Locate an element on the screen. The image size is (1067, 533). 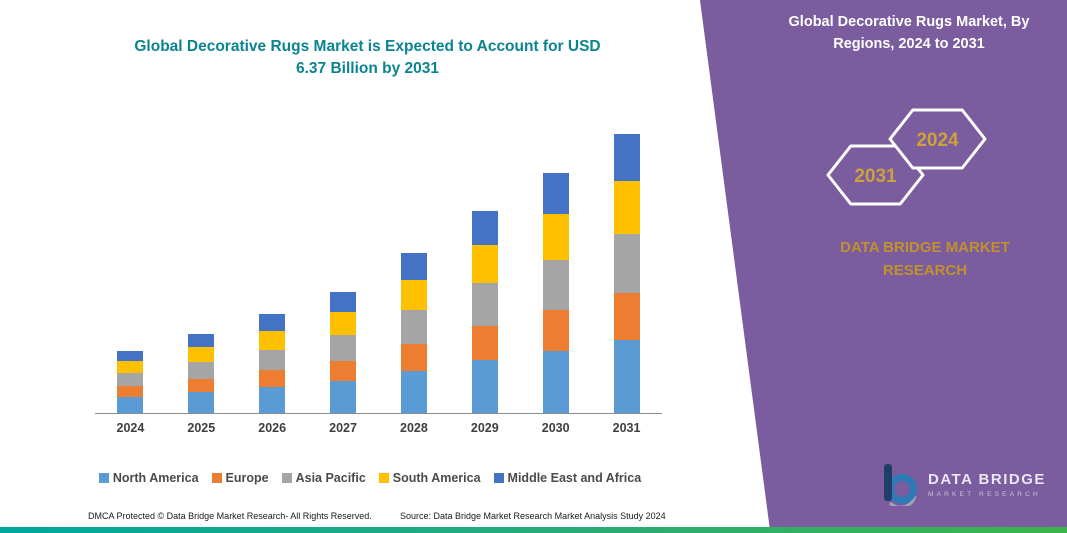
x-axis-label: 2028 is located at coordinates (414, 428).